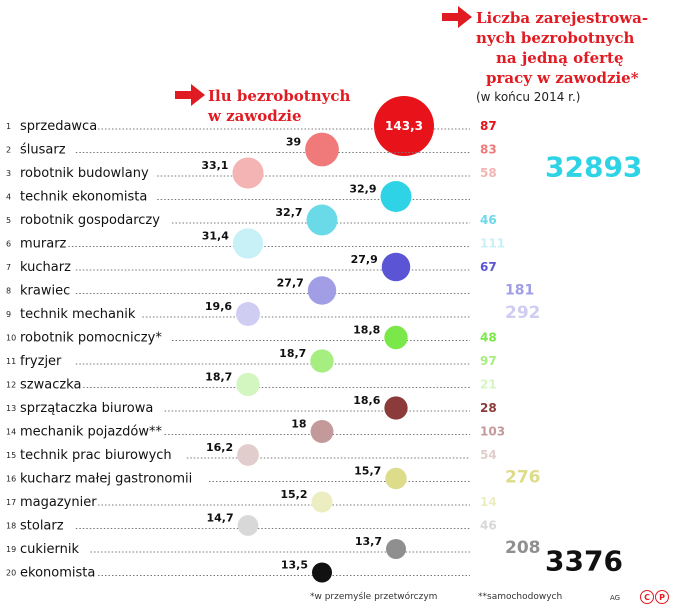 This screenshot has height=616, width=674. Describe the element at coordinates (457, 17) in the screenshot. I see `arrow-right-icon-top` at that location.